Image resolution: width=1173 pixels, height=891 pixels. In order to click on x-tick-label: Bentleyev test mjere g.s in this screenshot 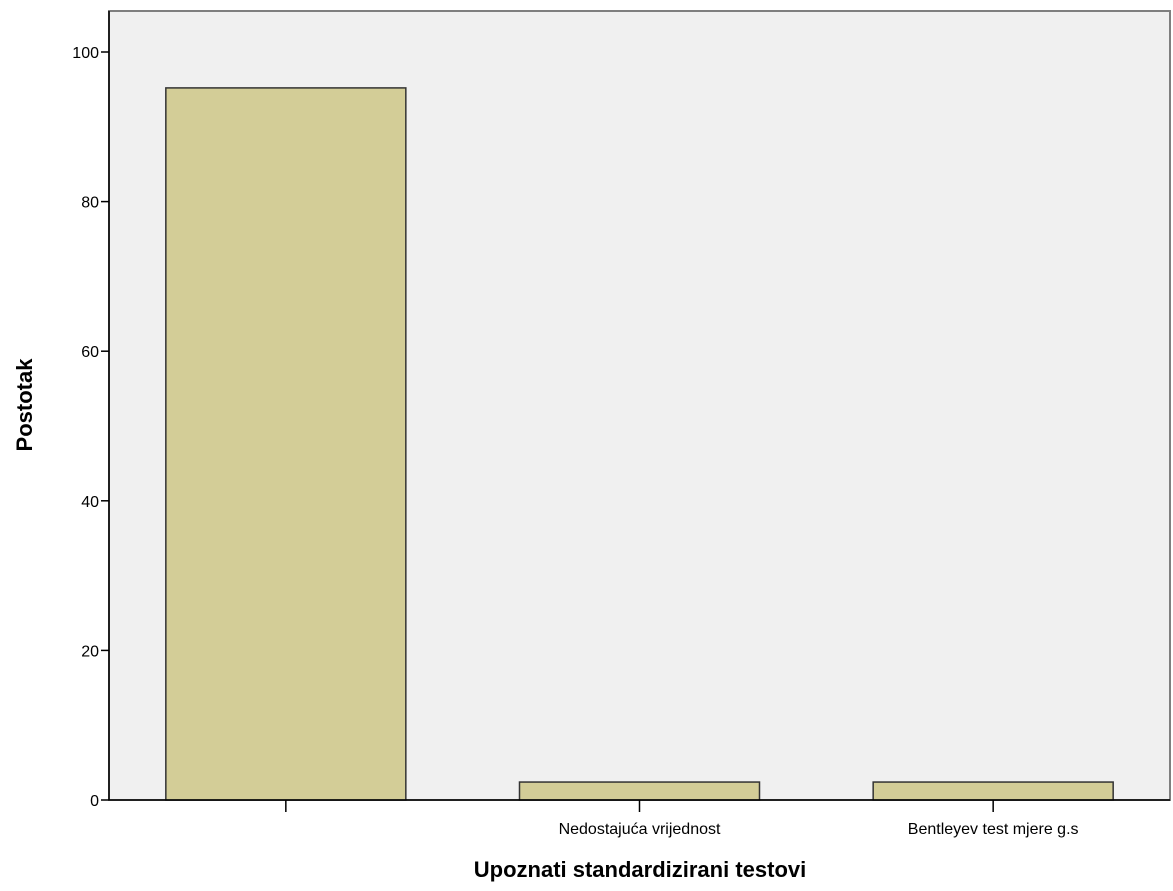, I will do `click(993, 829)`.